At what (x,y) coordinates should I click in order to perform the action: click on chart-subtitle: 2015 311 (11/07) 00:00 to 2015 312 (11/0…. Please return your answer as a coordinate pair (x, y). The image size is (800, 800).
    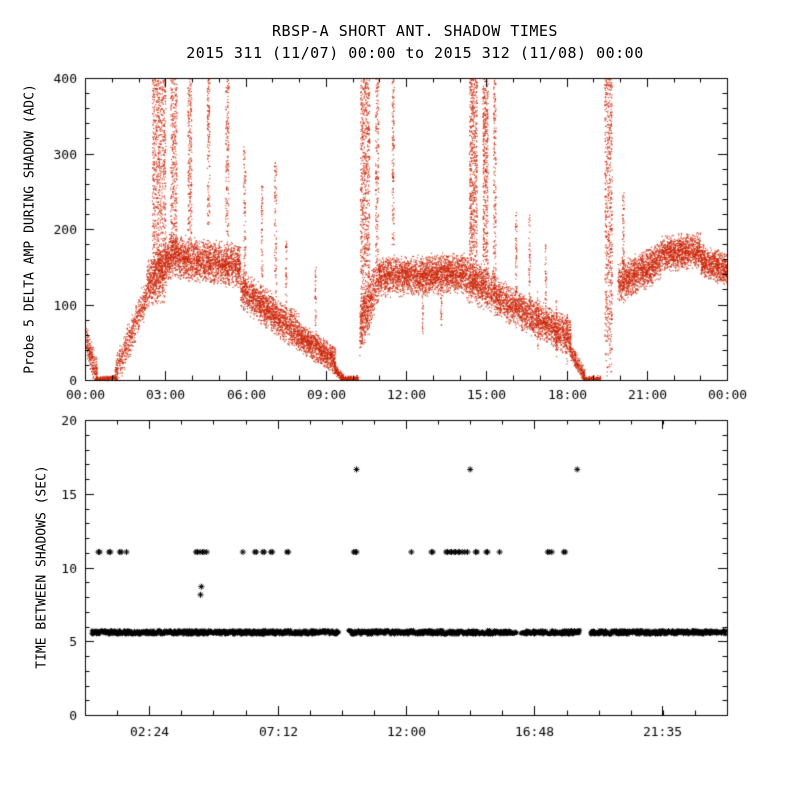
    Looking at the image, I should click on (415, 53).